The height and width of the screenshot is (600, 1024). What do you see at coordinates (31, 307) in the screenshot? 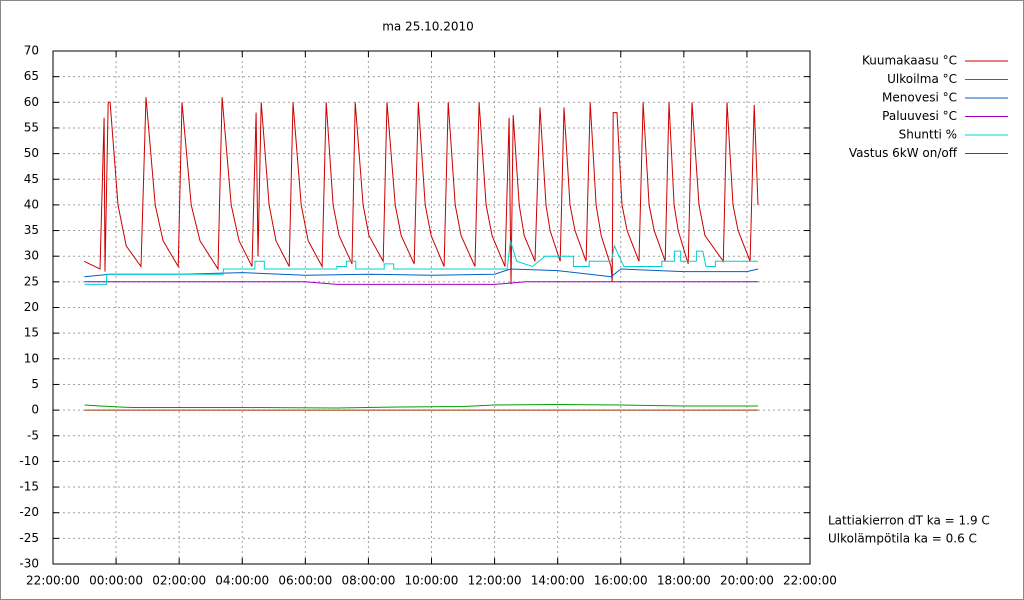
I see `y-tick-label: 20` at bounding box center [31, 307].